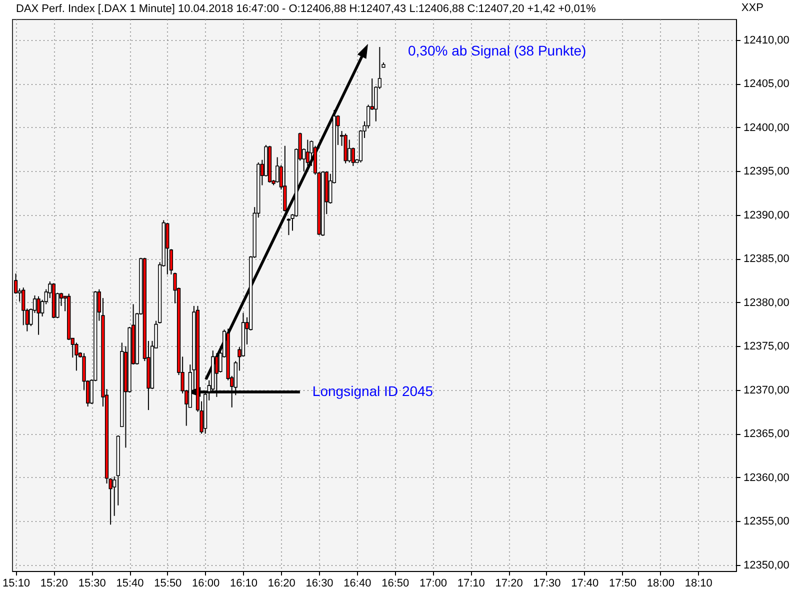 The image size is (800, 600). What do you see at coordinates (16, 584) in the screenshot?
I see `x-tick-label: 15:10` at bounding box center [16, 584].